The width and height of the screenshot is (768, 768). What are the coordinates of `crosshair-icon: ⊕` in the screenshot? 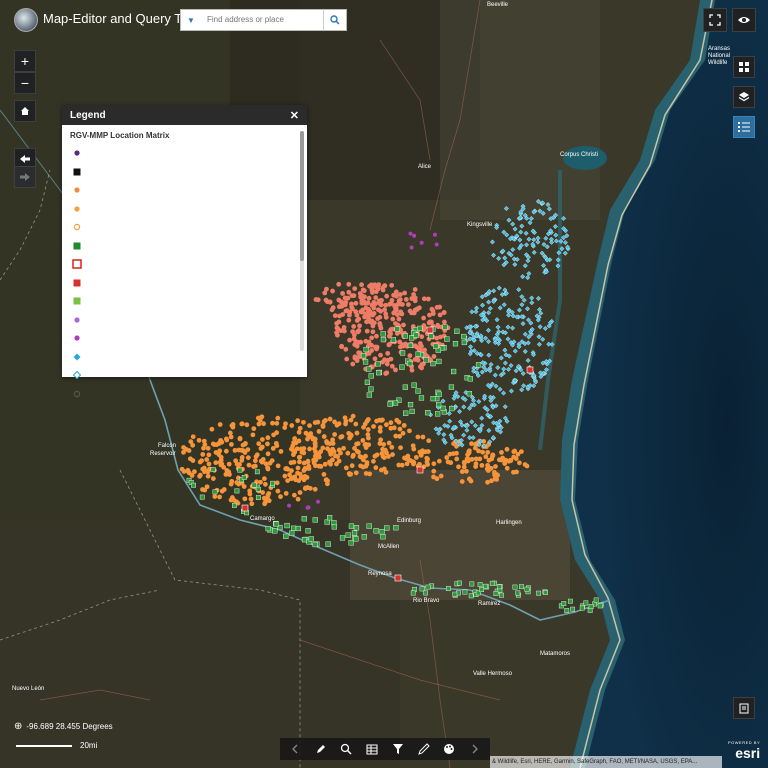 It's located at (18, 726).